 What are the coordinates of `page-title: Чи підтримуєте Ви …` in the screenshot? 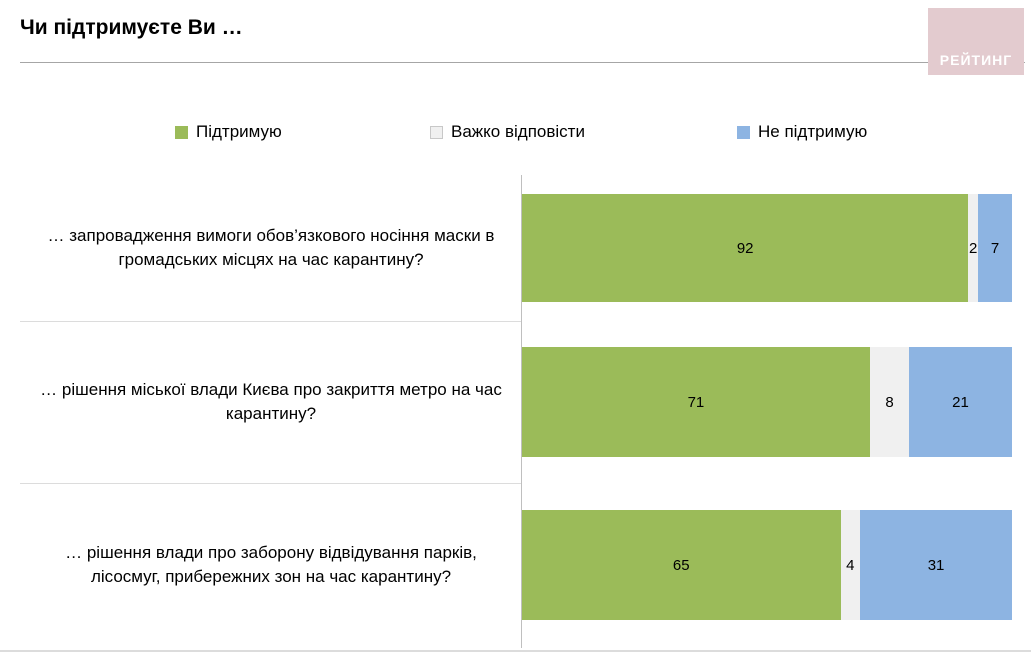 It's located at (131, 27).